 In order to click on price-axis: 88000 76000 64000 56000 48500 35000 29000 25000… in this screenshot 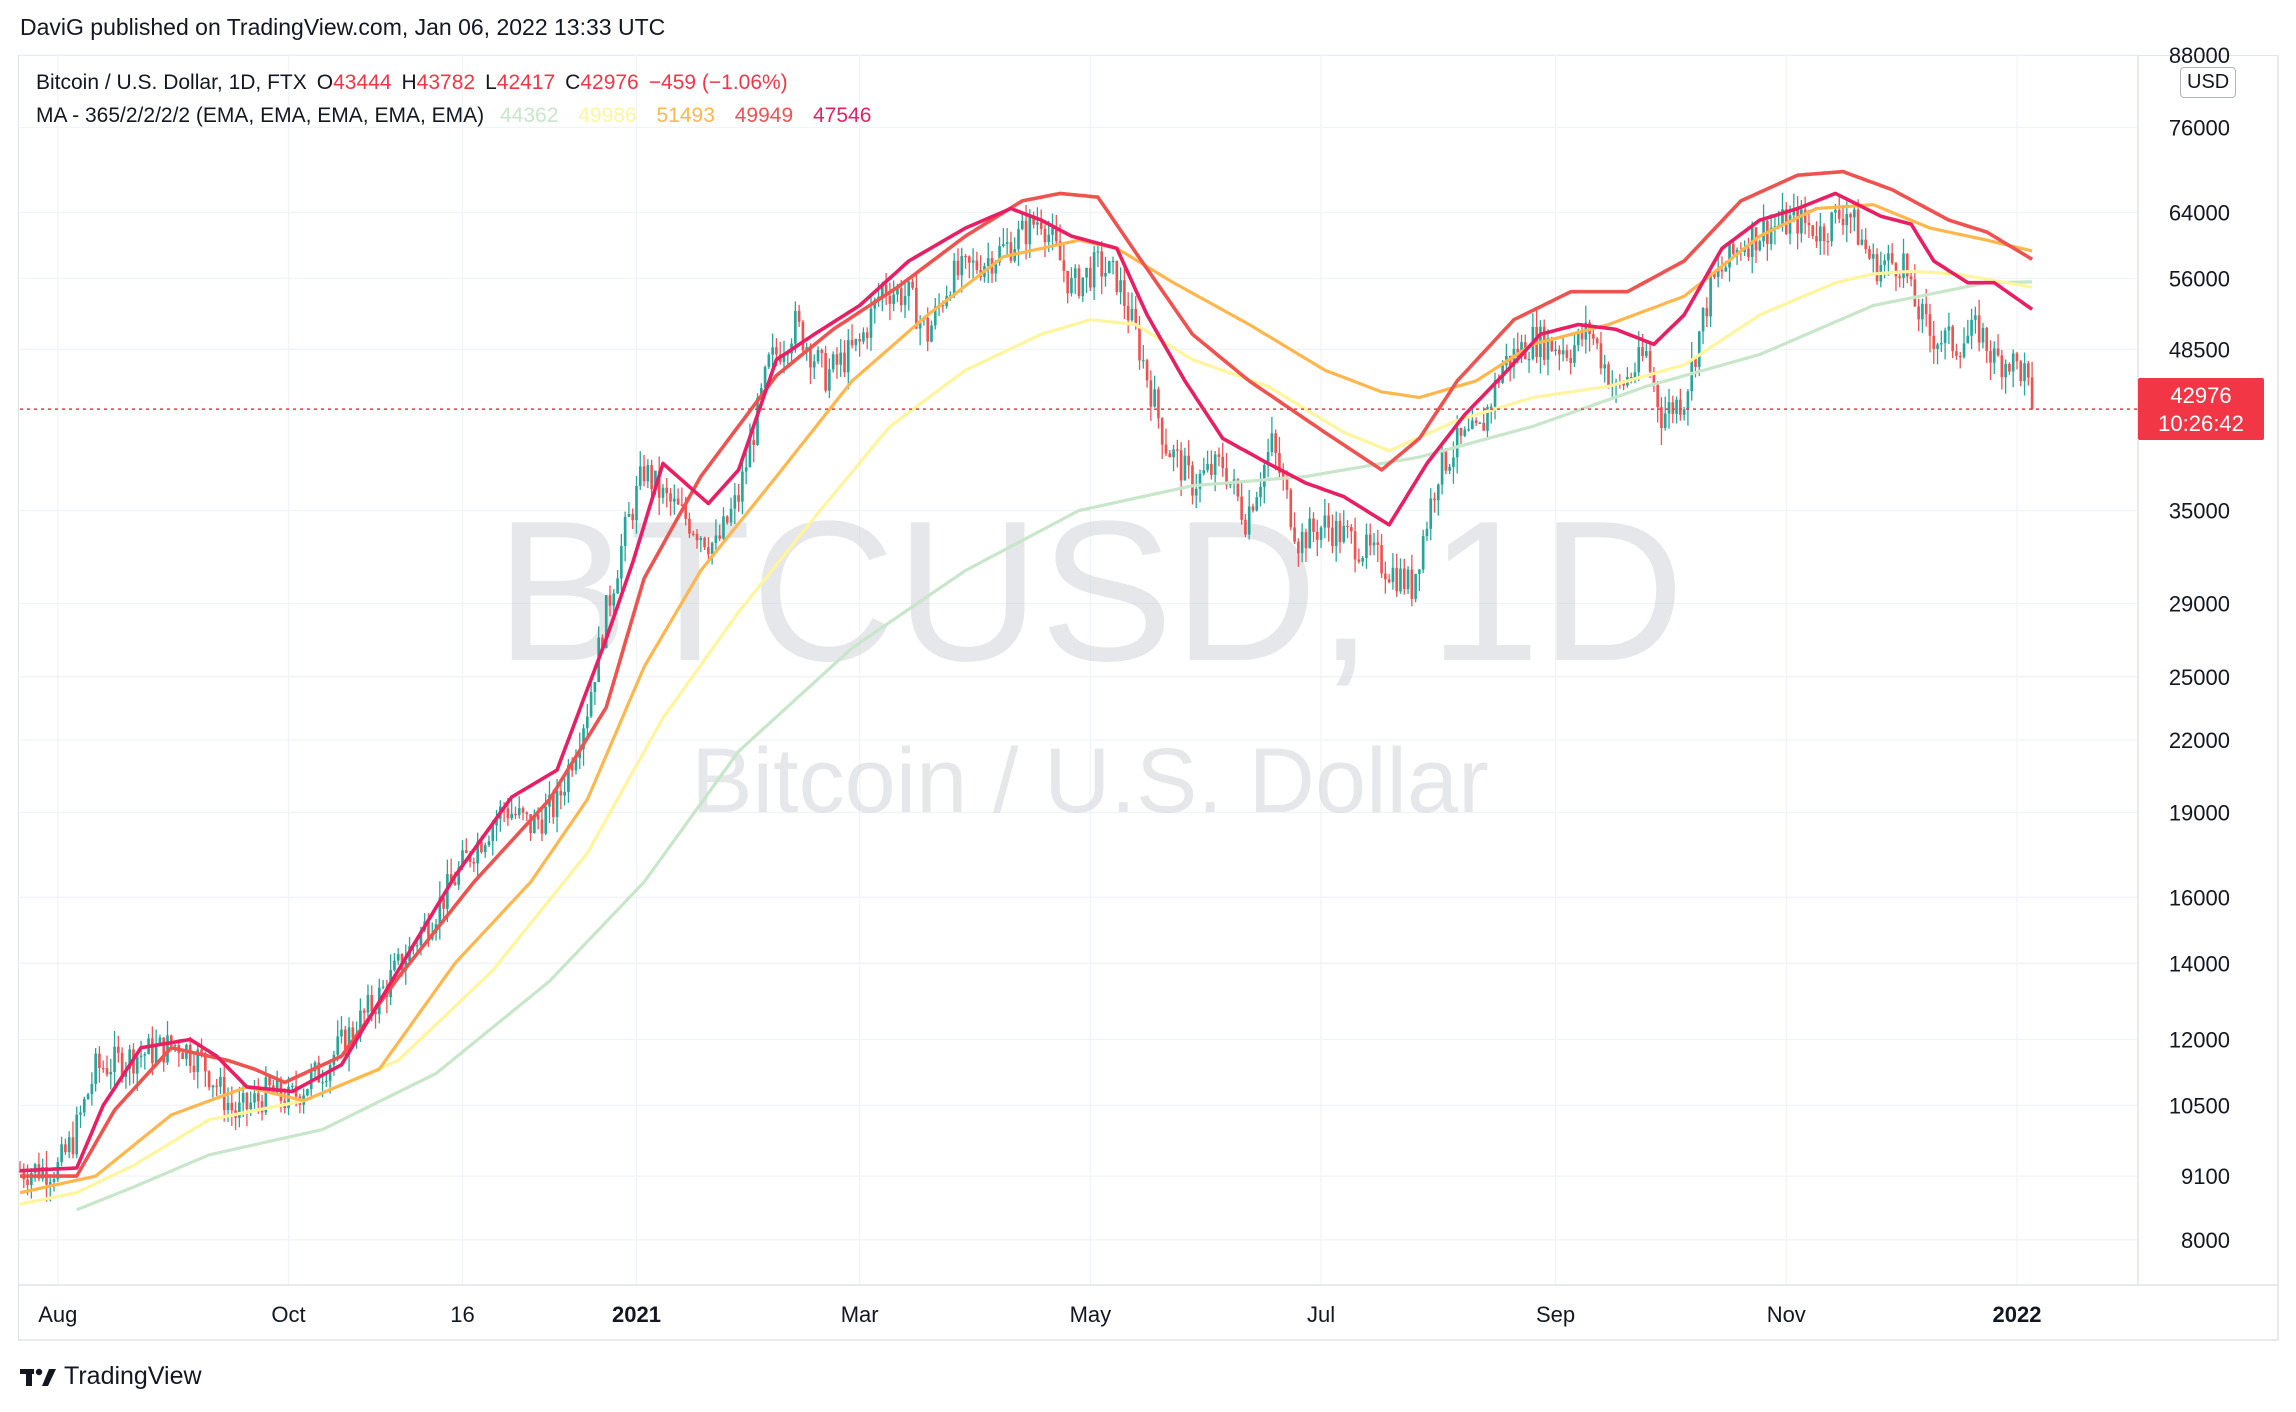, I will do `click(2199, 648)`.